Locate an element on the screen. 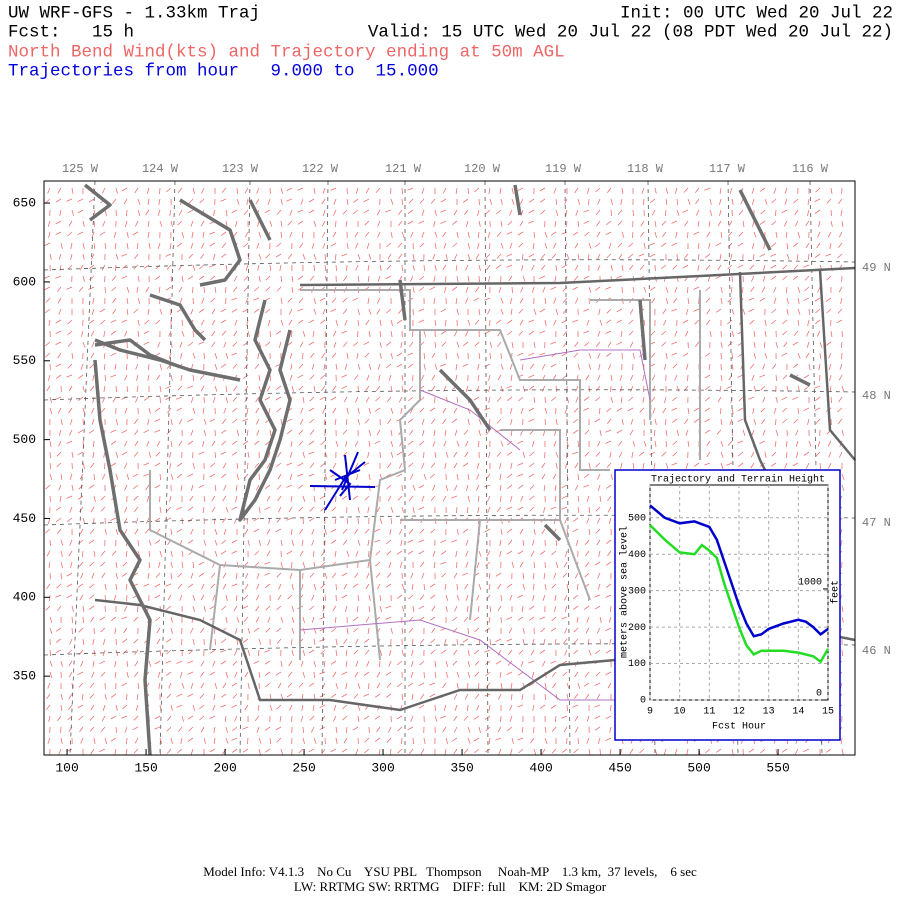 The image size is (900, 900). y-tick-label: 650 is located at coordinates (24, 203).